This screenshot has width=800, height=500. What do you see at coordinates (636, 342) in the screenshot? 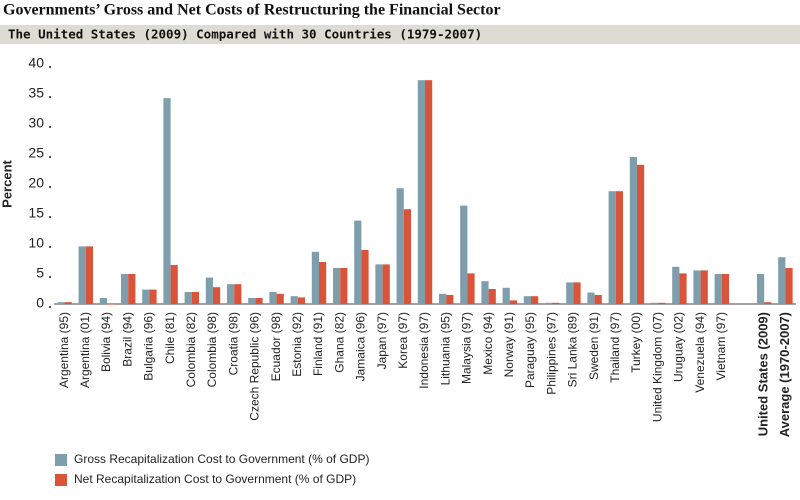
I see `x-tick-label: Turkey (00)` at bounding box center [636, 342].